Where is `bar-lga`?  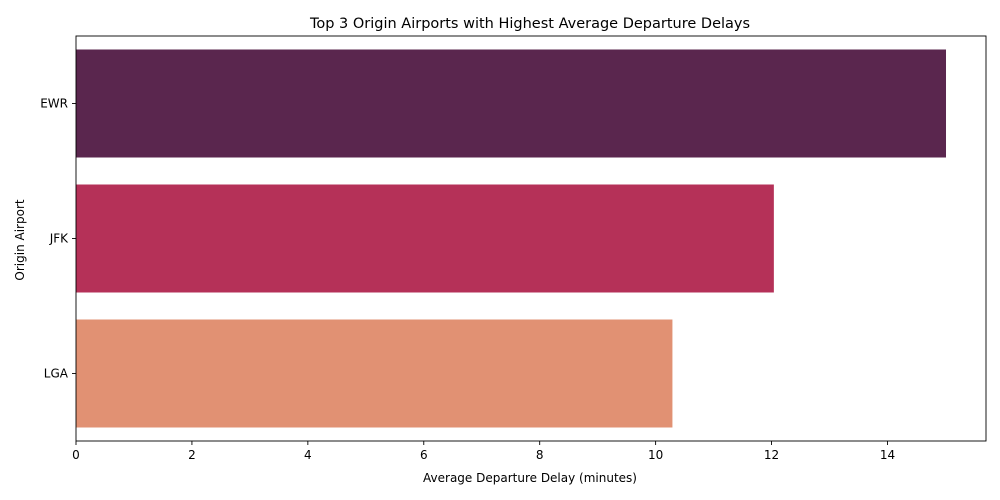 bar-lga is located at coordinates (374, 373).